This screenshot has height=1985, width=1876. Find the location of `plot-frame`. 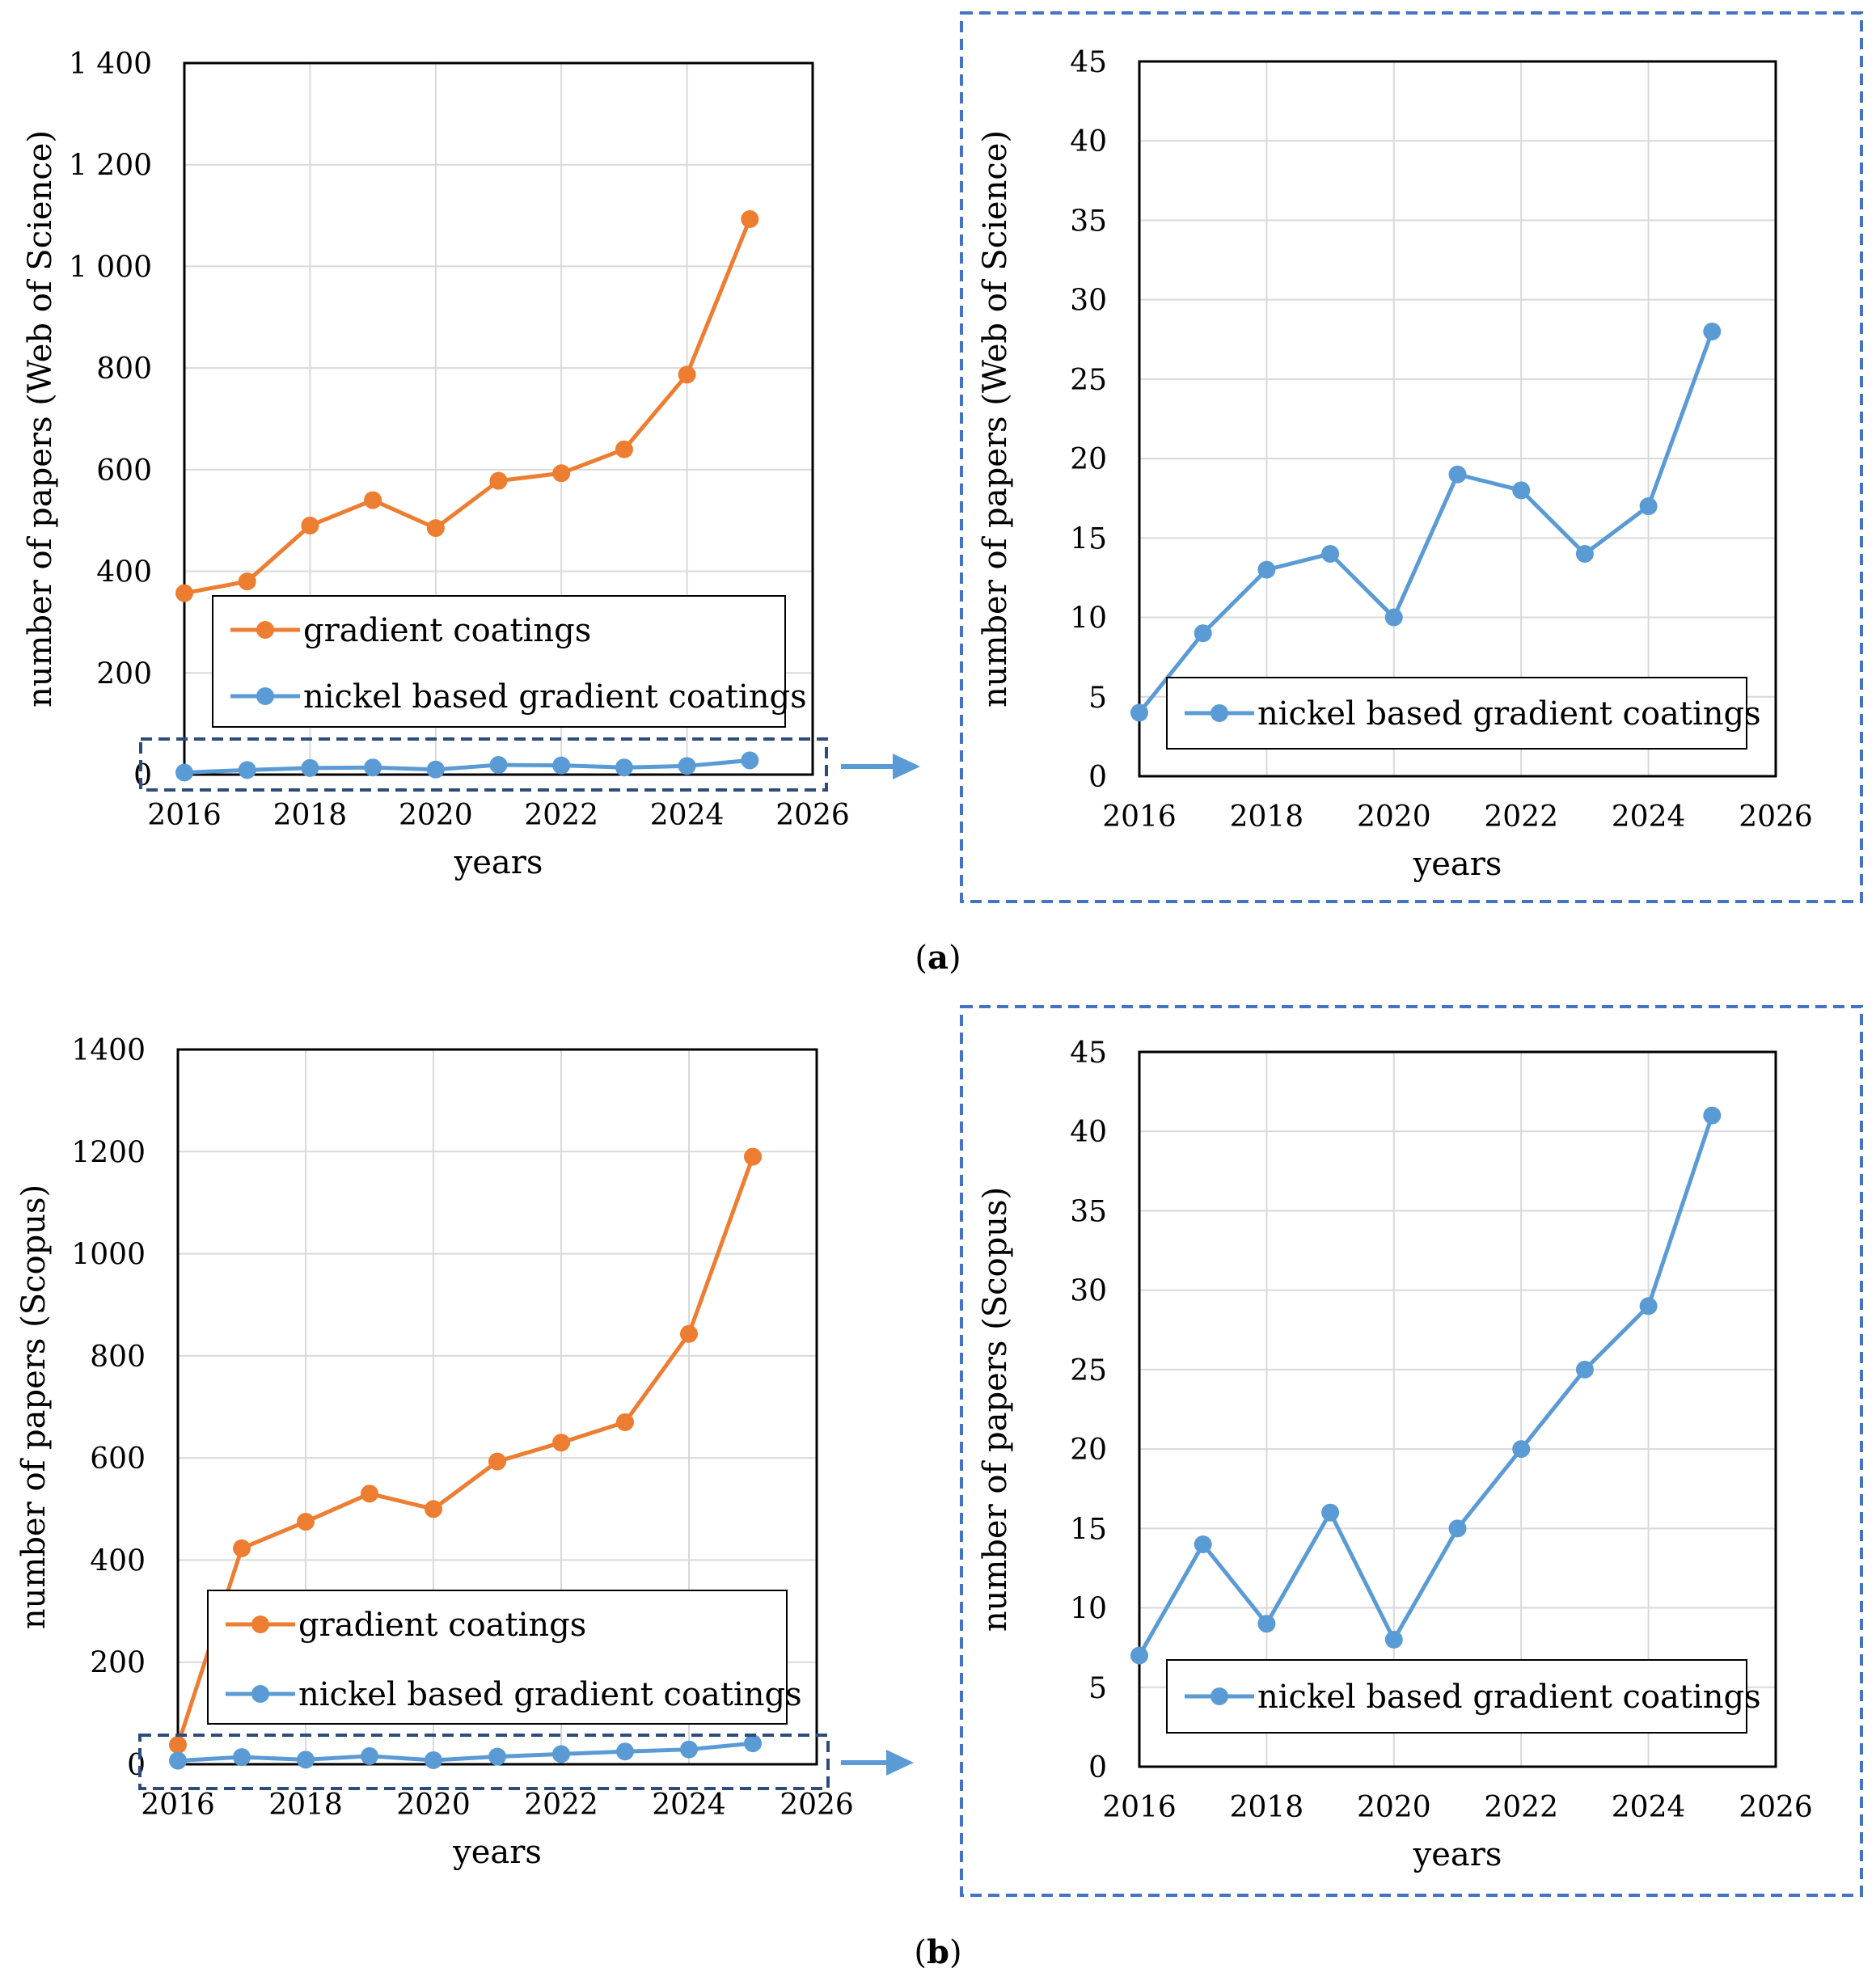

plot-frame is located at coordinates (1457, 1409).